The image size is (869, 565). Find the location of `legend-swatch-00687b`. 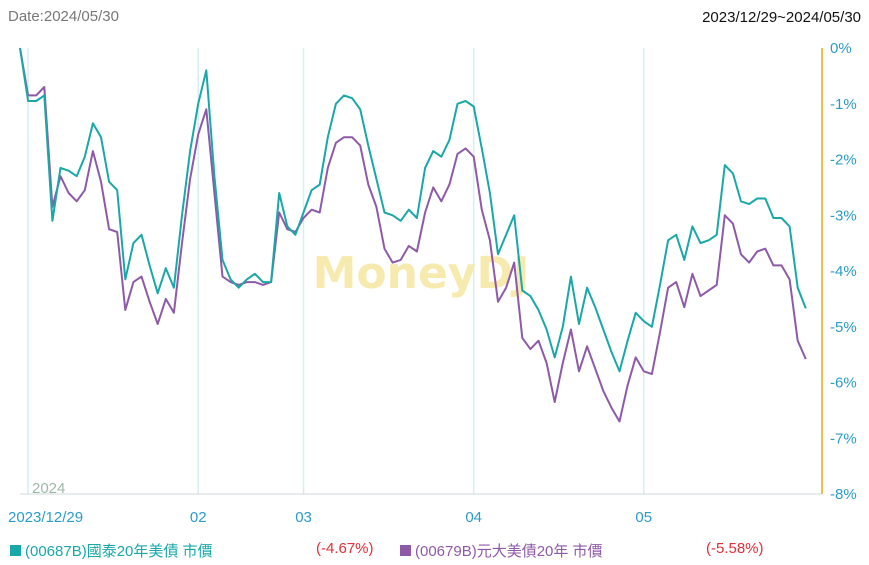

legend-swatch-00687b is located at coordinates (15, 550).